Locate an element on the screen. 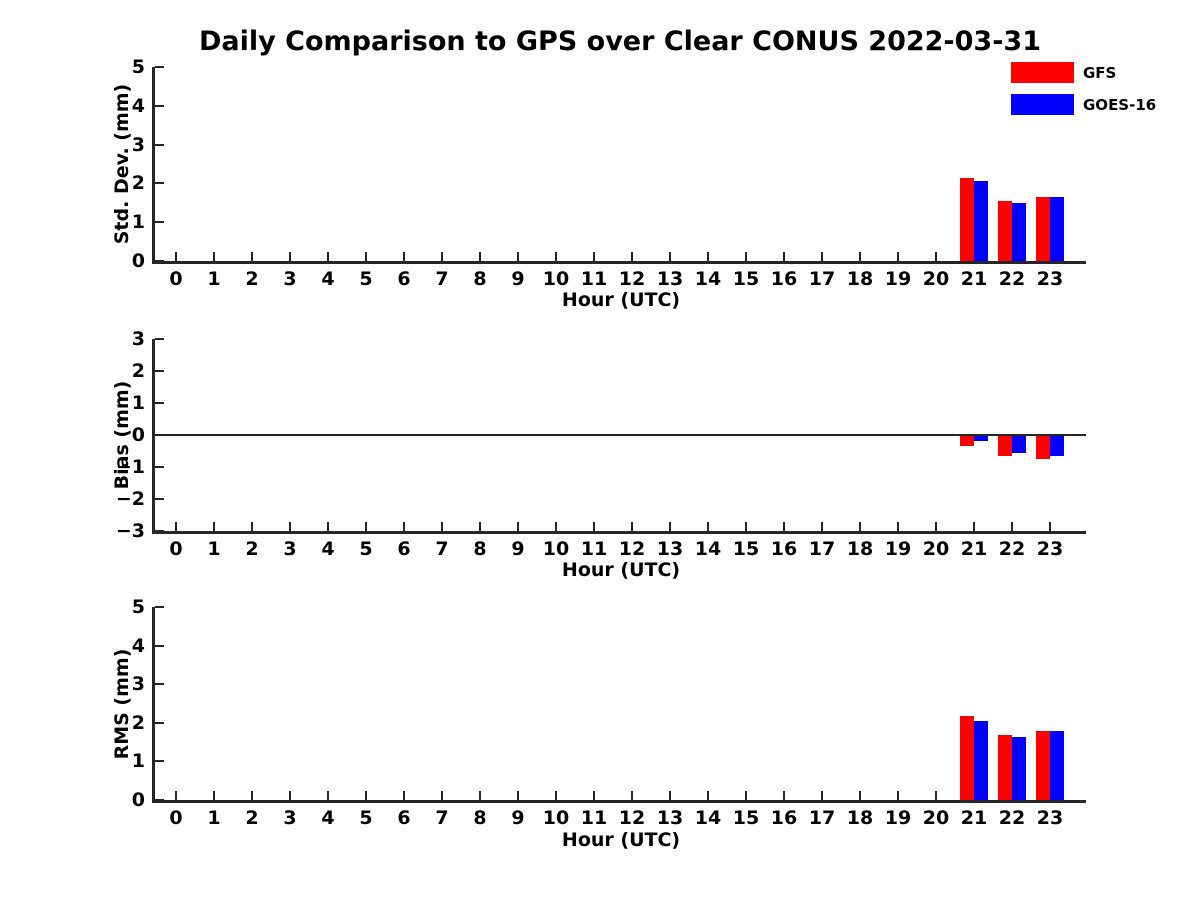  legend-entry-gfs: GFS is located at coordinates (1083, 72).